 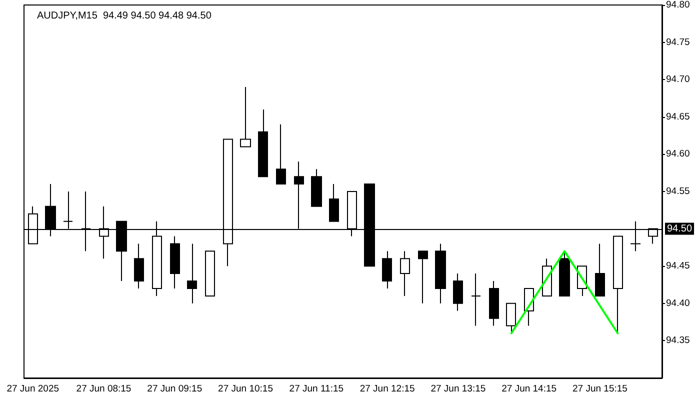 What do you see at coordinates (529, 389) in the screenshot?
I see `x-tick-label: 27 Jun 14:15` at bounding box center [529, 389].